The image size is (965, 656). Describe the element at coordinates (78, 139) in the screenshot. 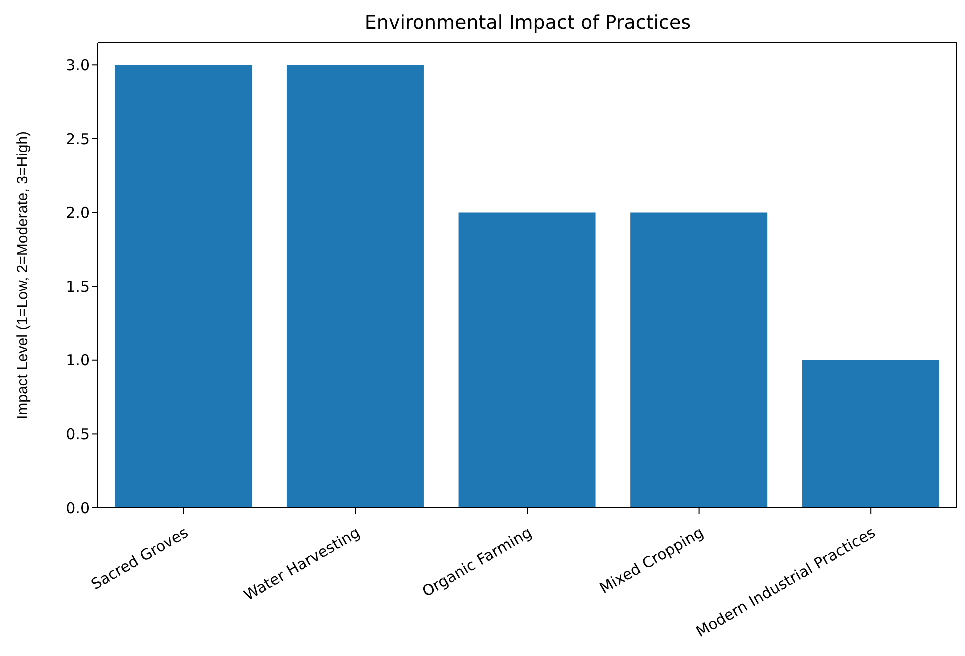

I see `y-tick-label: 2.5` at that location.